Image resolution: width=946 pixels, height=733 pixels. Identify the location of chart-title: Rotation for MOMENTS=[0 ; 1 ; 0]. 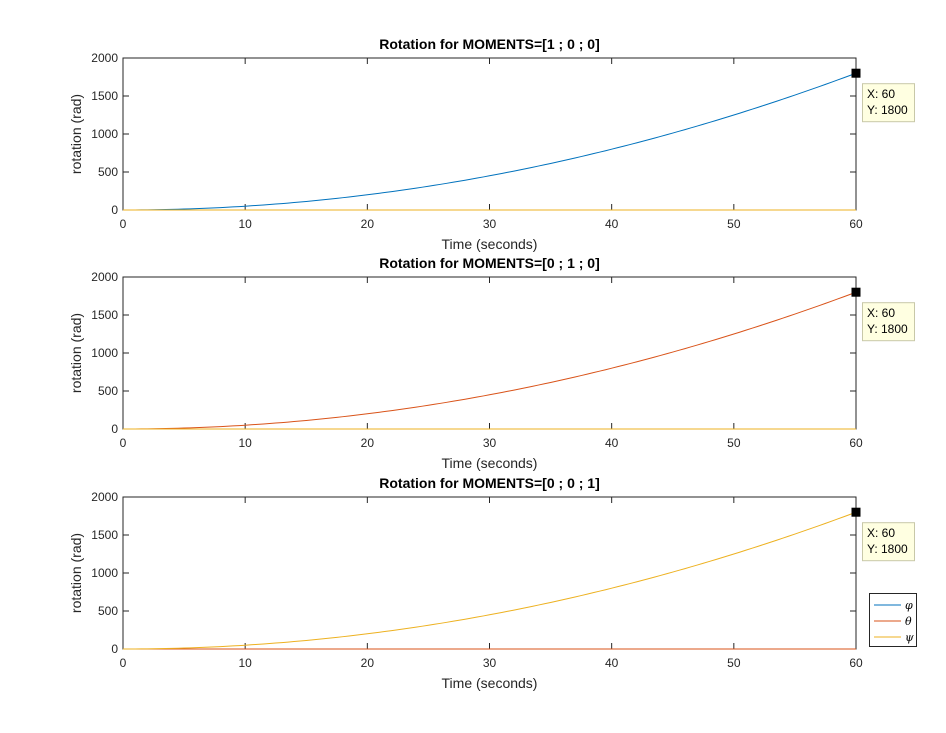
(489, 263).